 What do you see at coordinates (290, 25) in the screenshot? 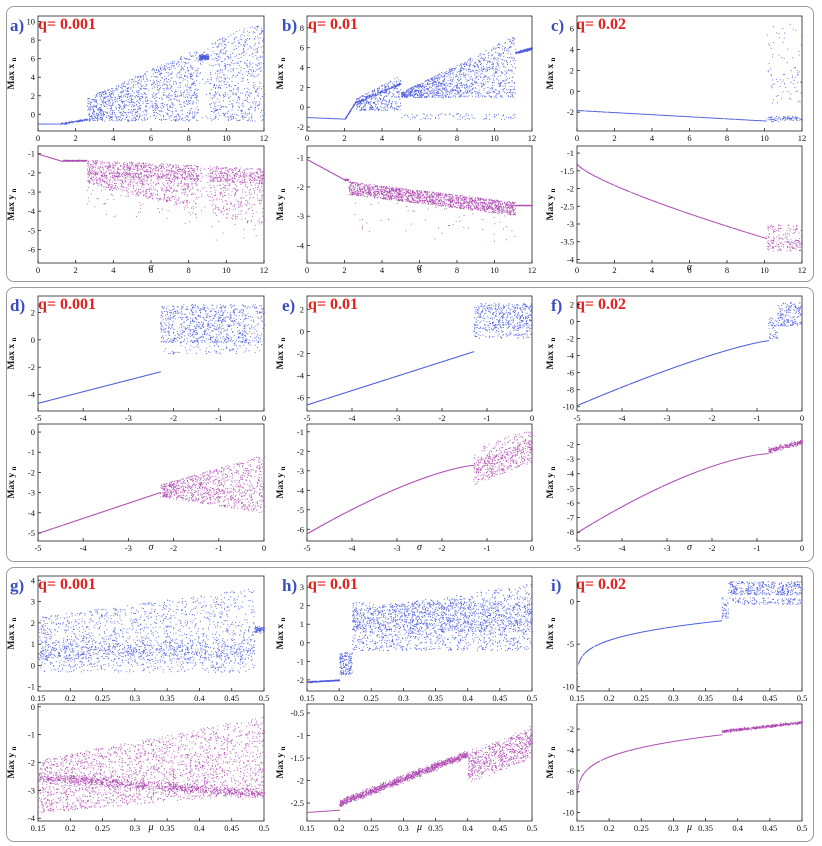
I see `panel-label-b: b)` at bounding box center [290, 25].